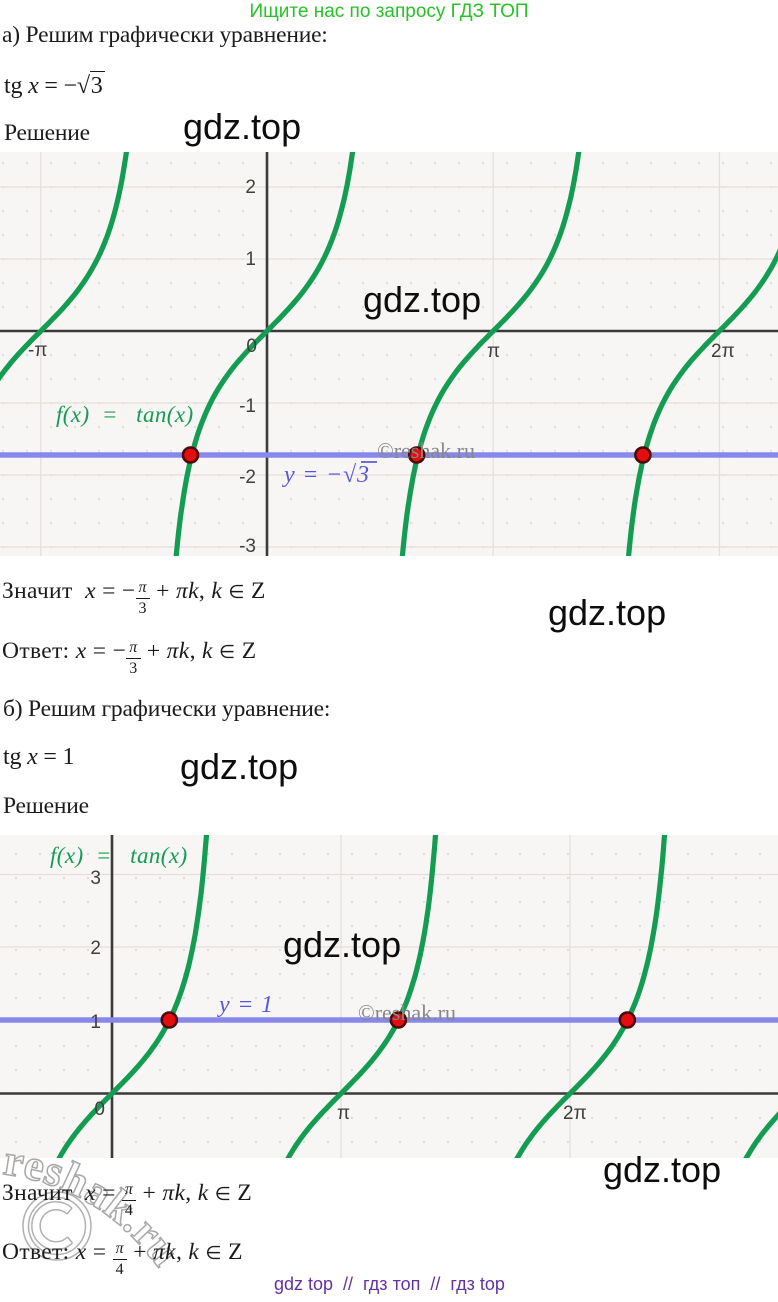 Image resolution: width=778 pixels, height=1302 pixels. I want to click on svg-text: -1, so click(247, 406).